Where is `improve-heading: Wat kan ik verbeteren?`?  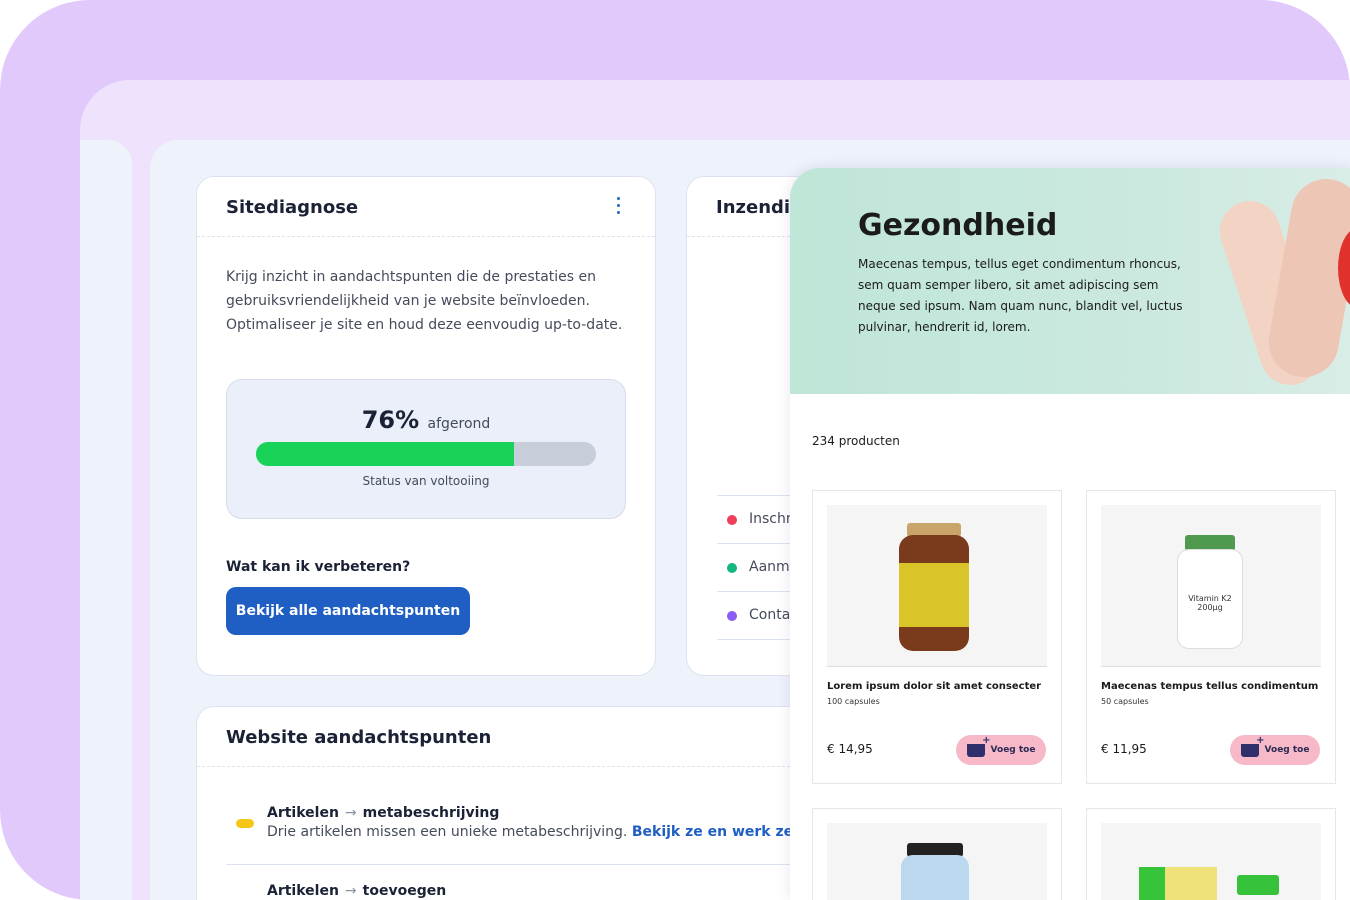 improve-heading: Wat kan ik verbeteren? is located at coordinates (318, 567).